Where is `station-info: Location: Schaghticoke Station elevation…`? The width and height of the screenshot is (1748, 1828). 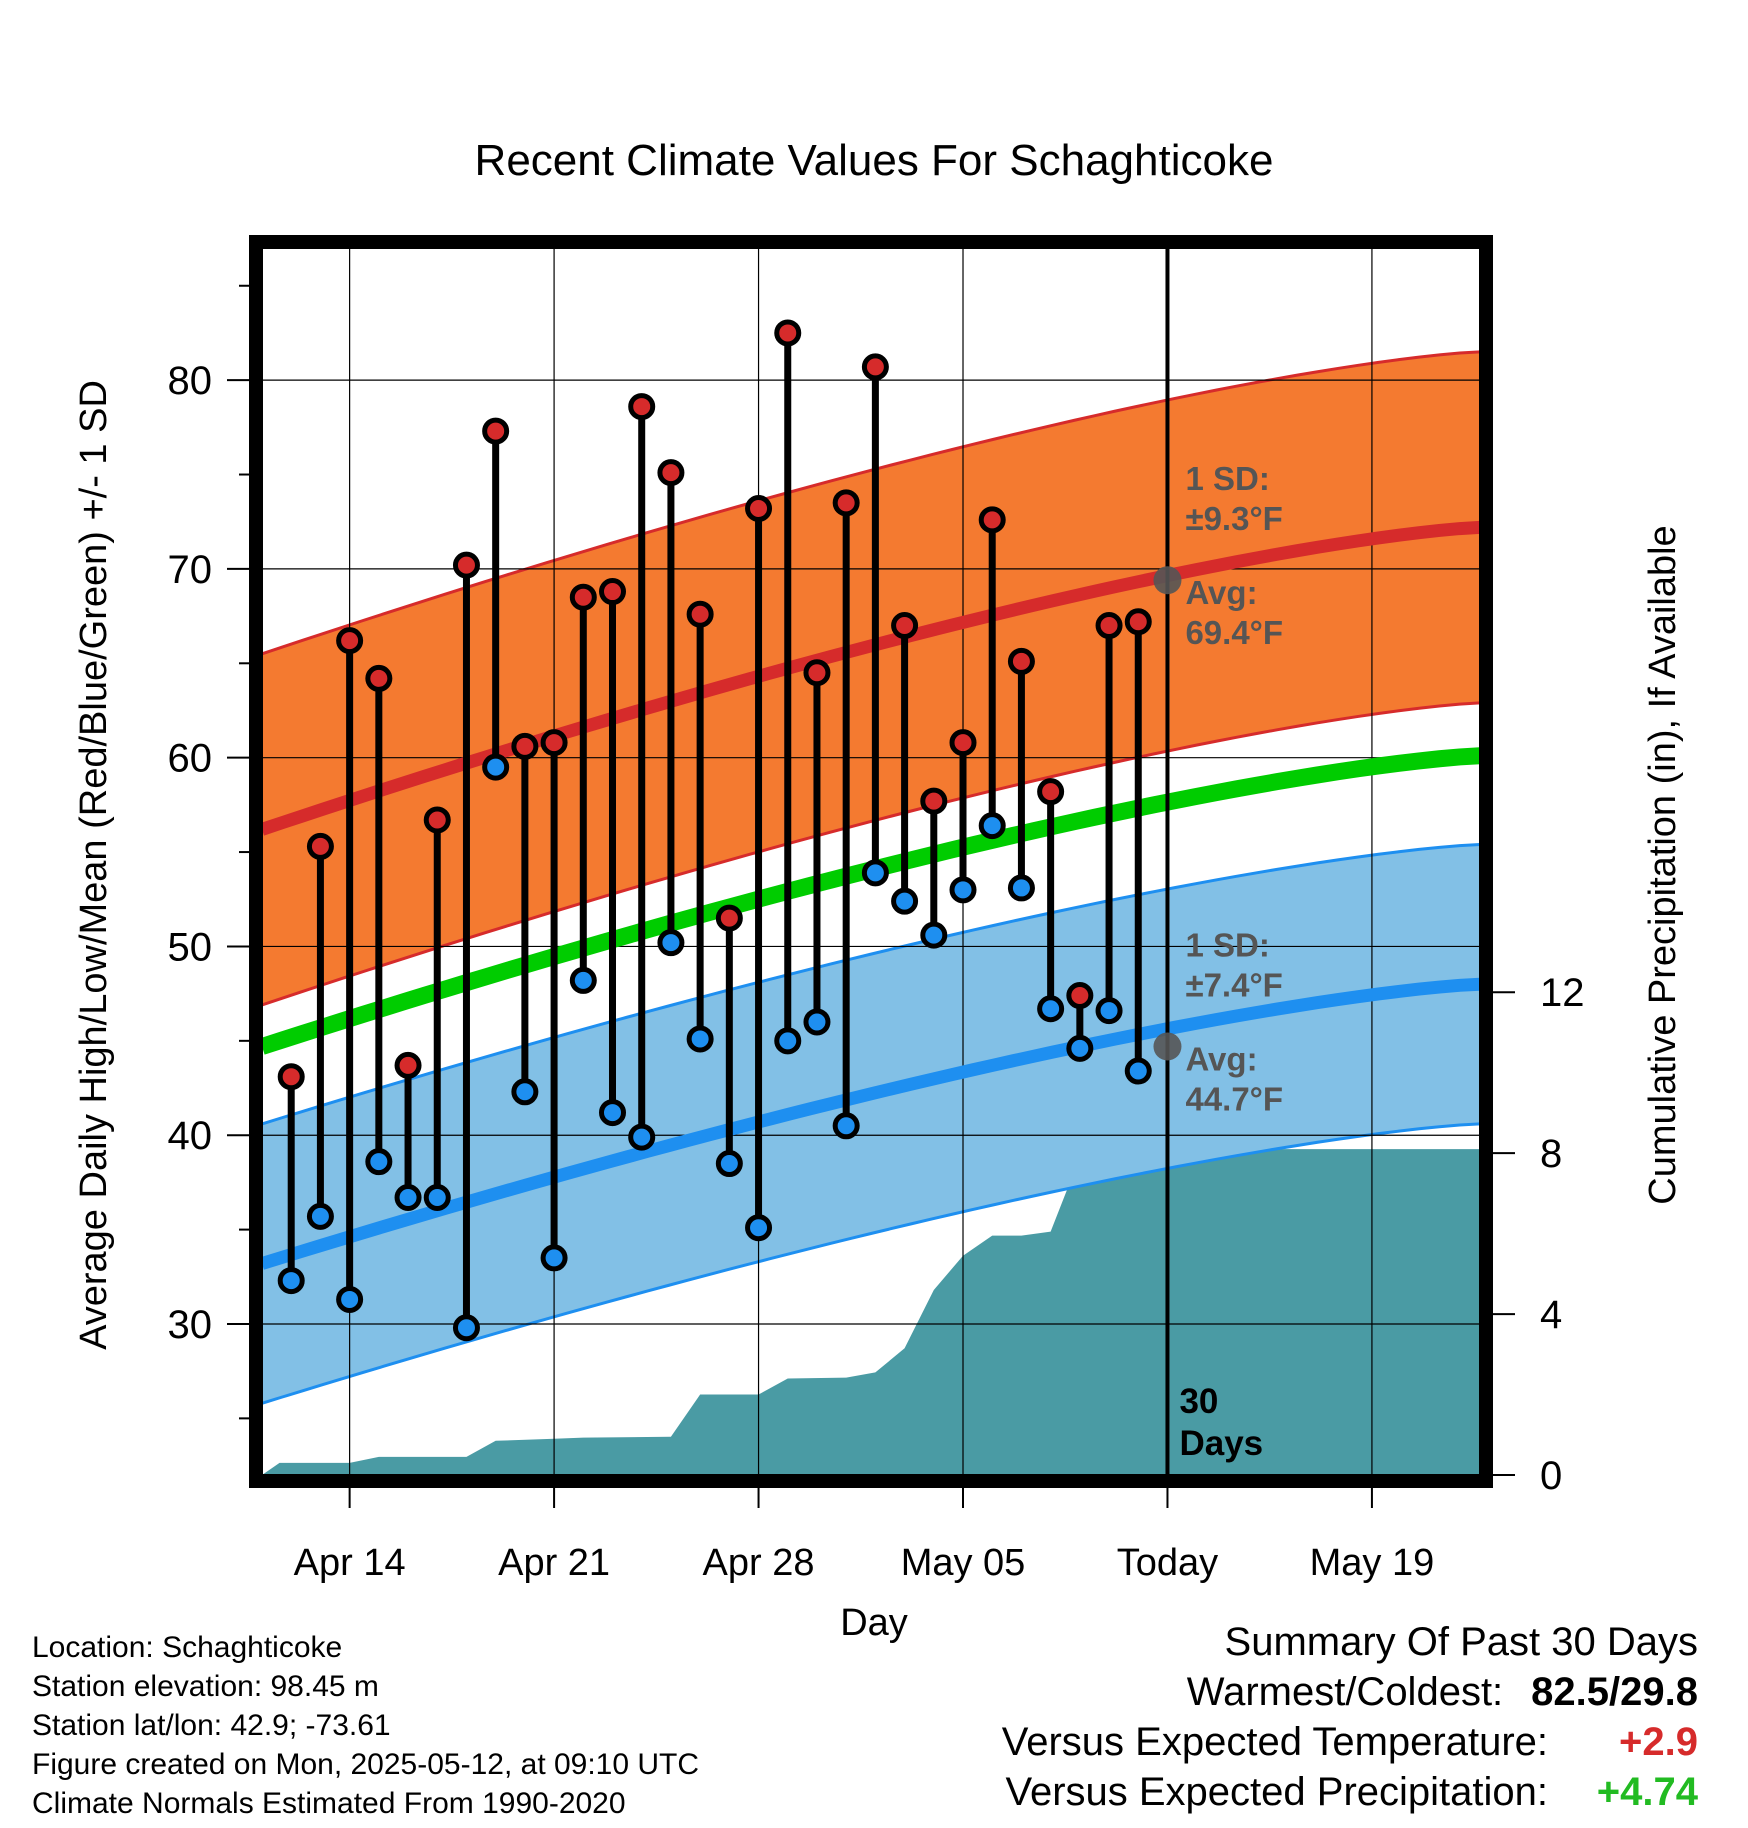
station-info: Location: Schaghticoke Station elevation… is located at coordinates (365, 1725).